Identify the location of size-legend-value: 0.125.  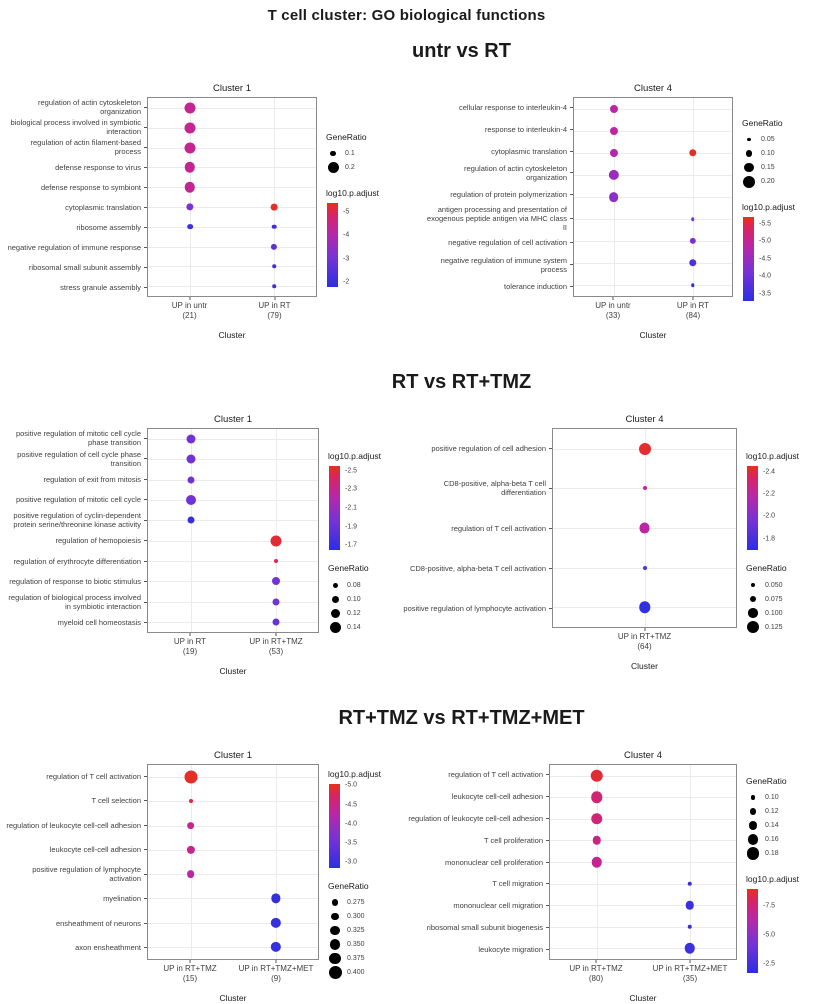
(774, 627).